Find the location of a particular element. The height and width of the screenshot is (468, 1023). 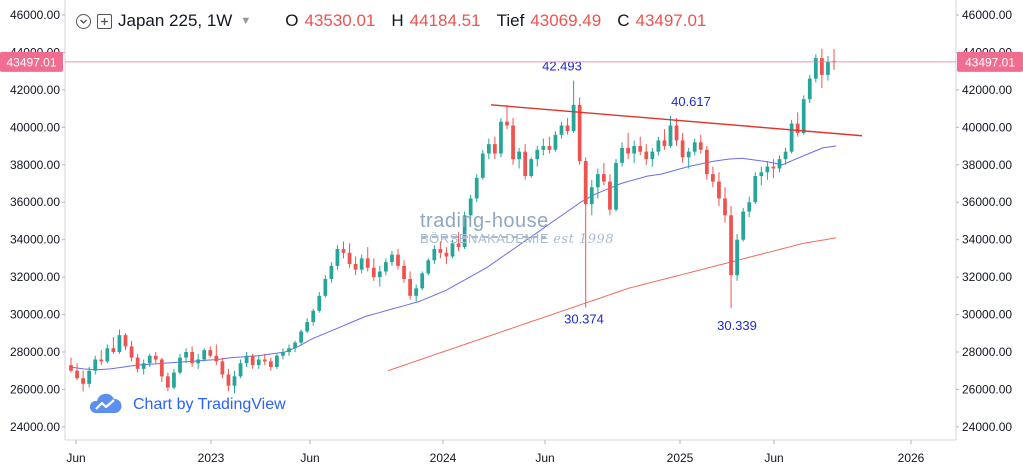

tradingview-badge: Chart by TradingView is located at coordinates (186, 405).